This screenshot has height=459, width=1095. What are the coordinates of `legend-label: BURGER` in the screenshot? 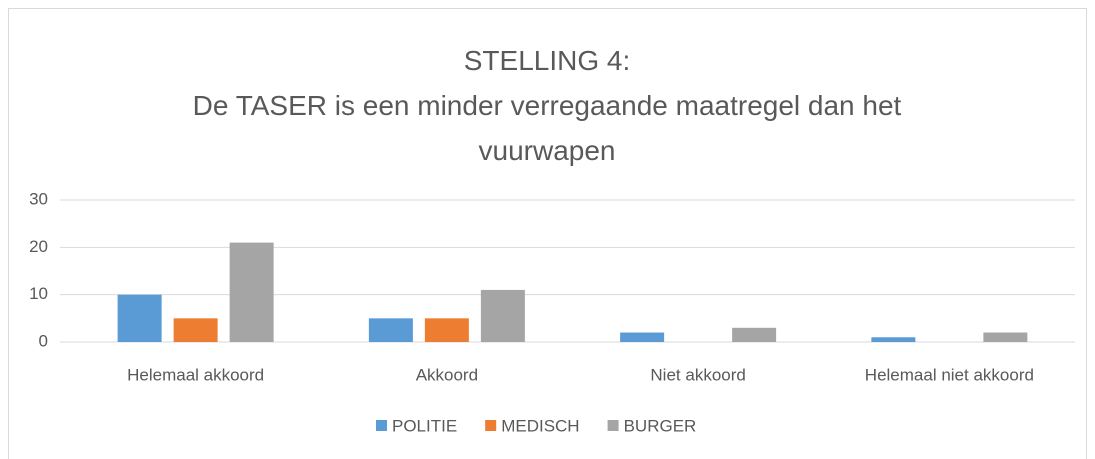 It's located at (660, 425).